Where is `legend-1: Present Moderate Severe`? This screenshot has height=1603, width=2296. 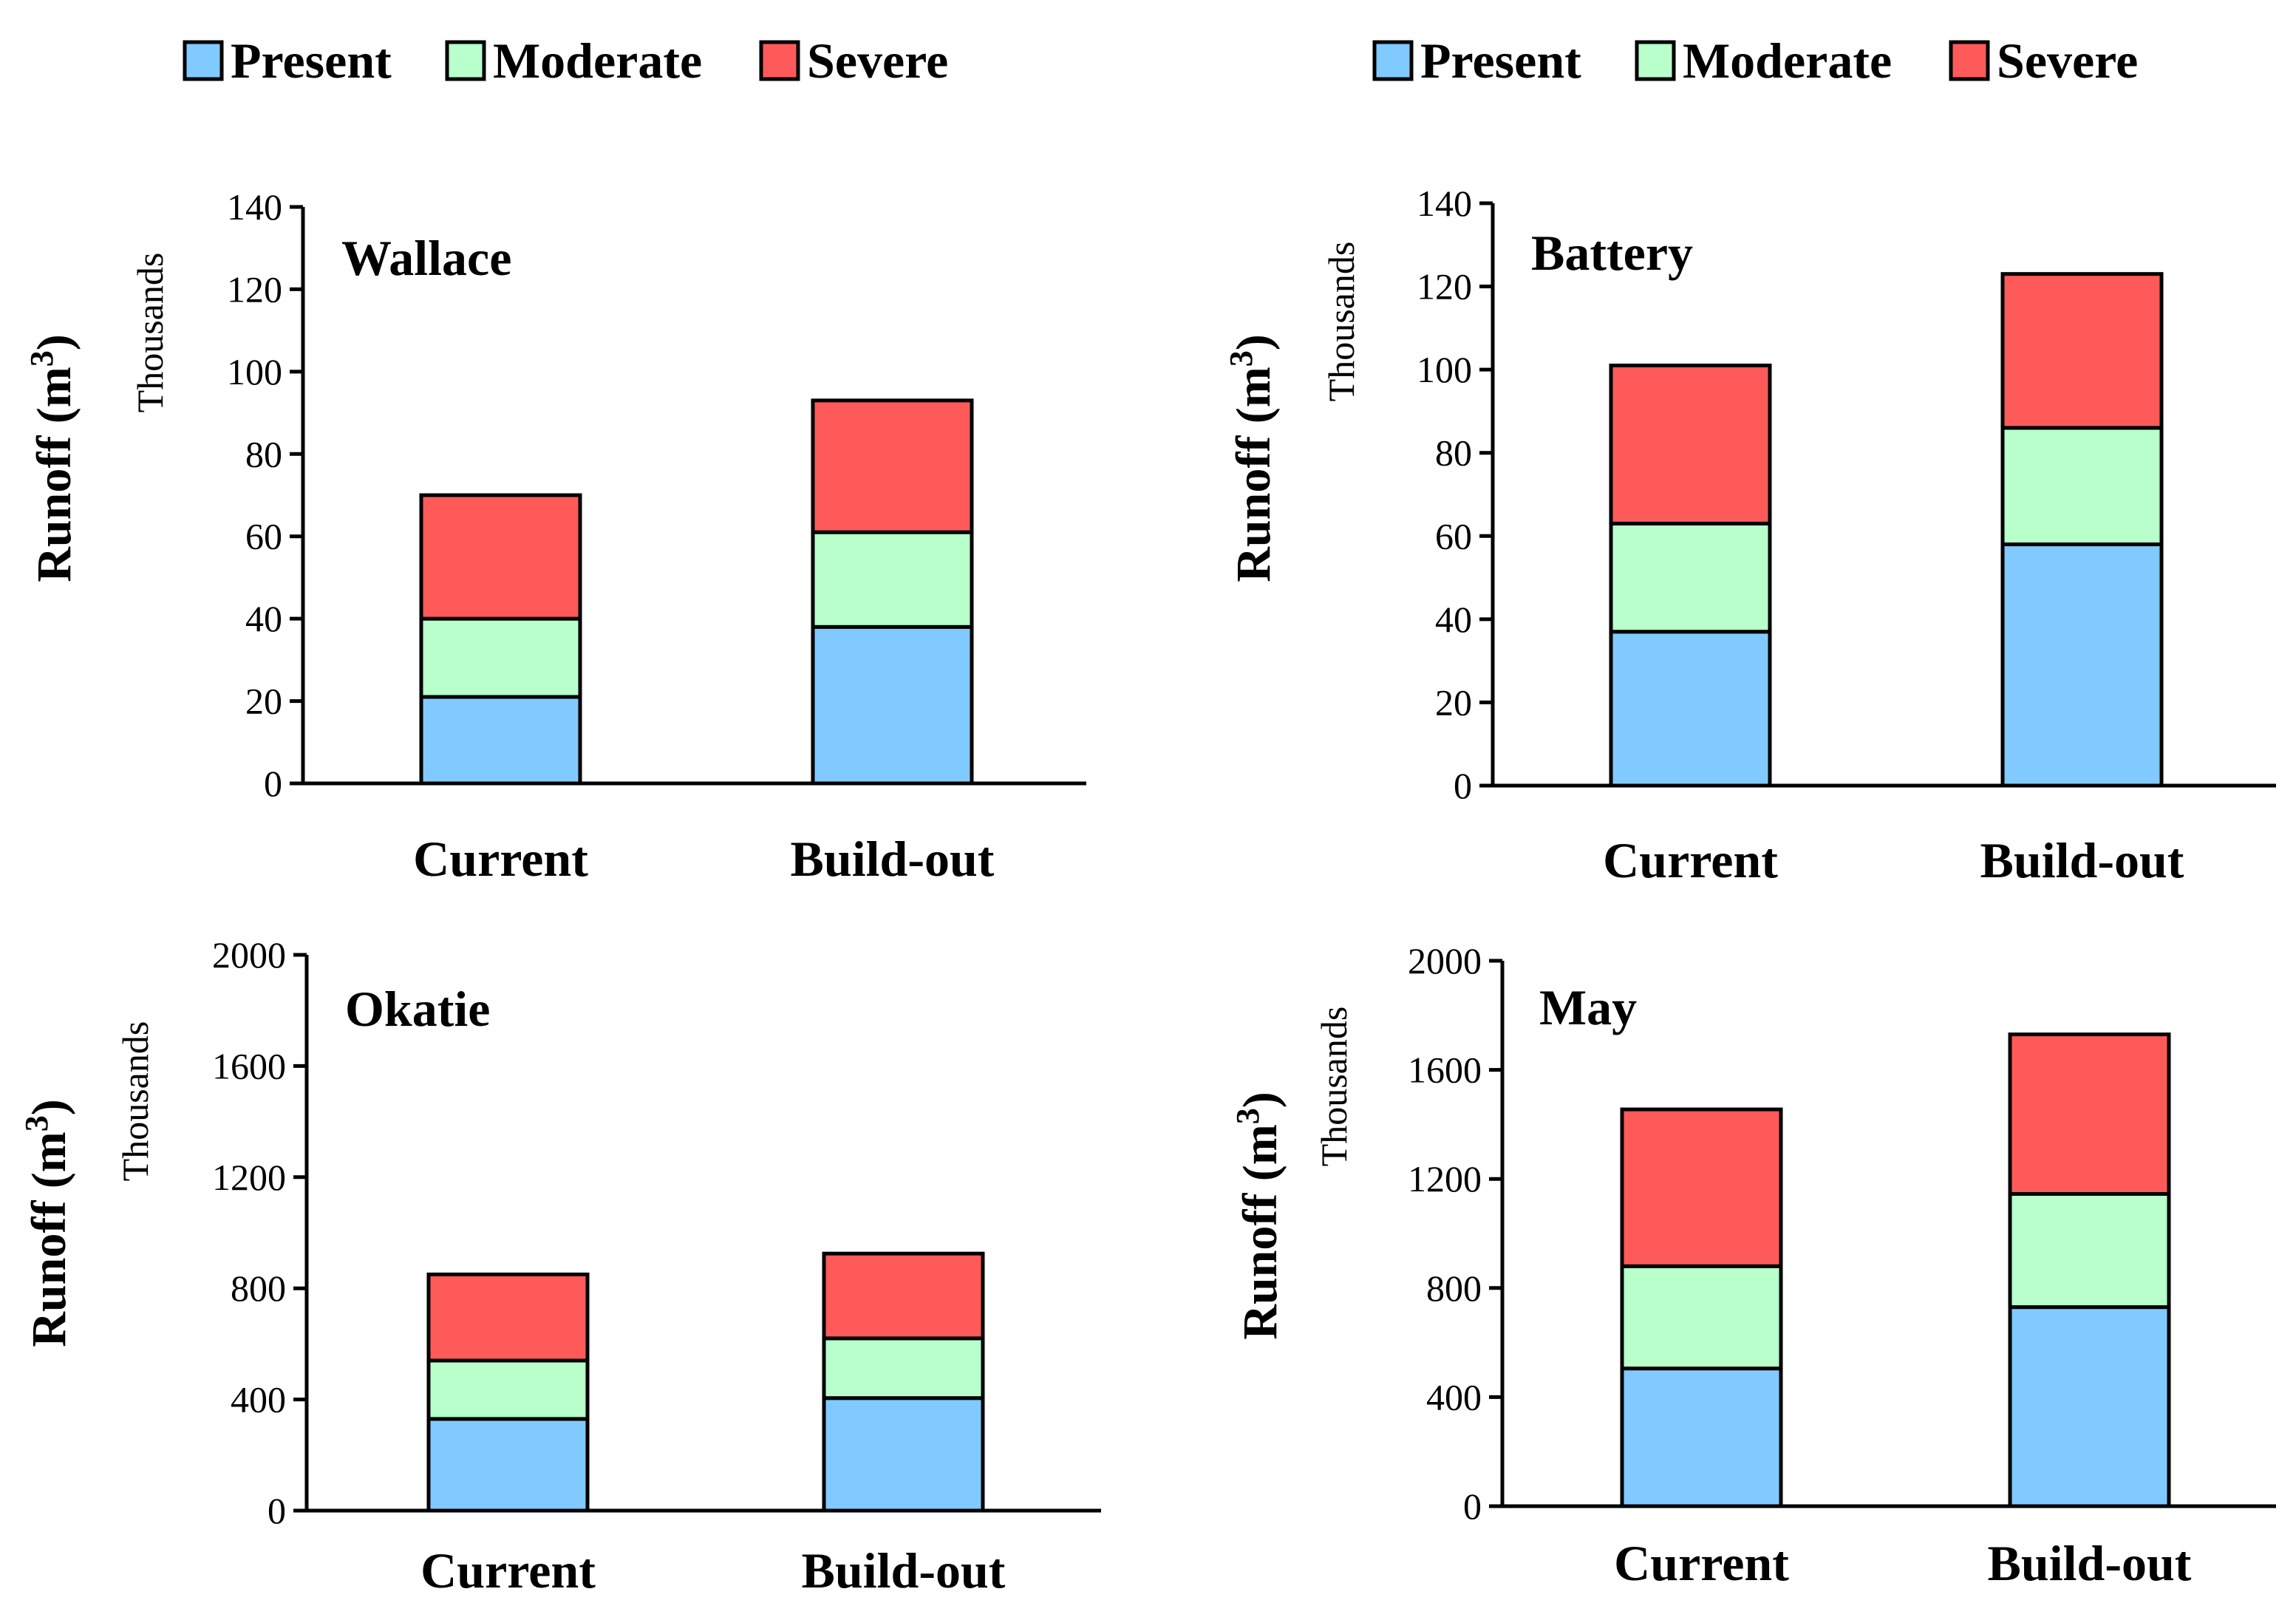
legend-1: Present Moderate Severe is located at coordinates (565, 61).